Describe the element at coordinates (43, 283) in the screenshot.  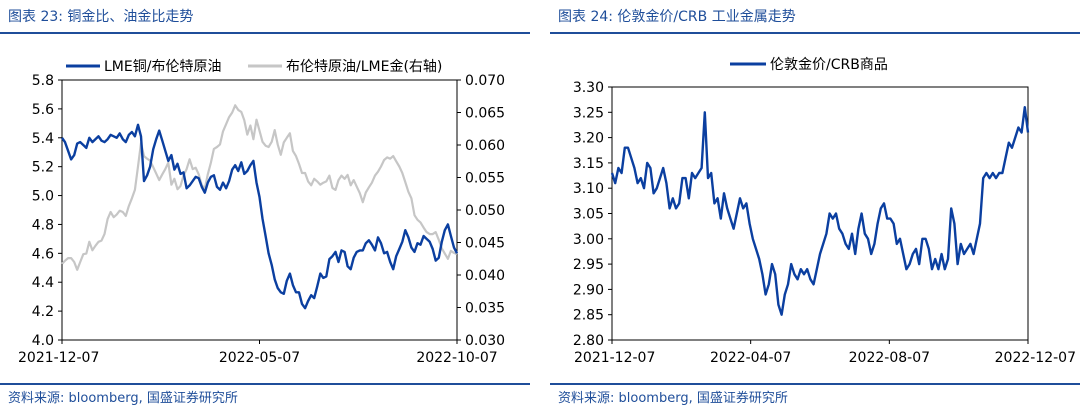
I see `left-y-tick-label: 4.4` at that location.